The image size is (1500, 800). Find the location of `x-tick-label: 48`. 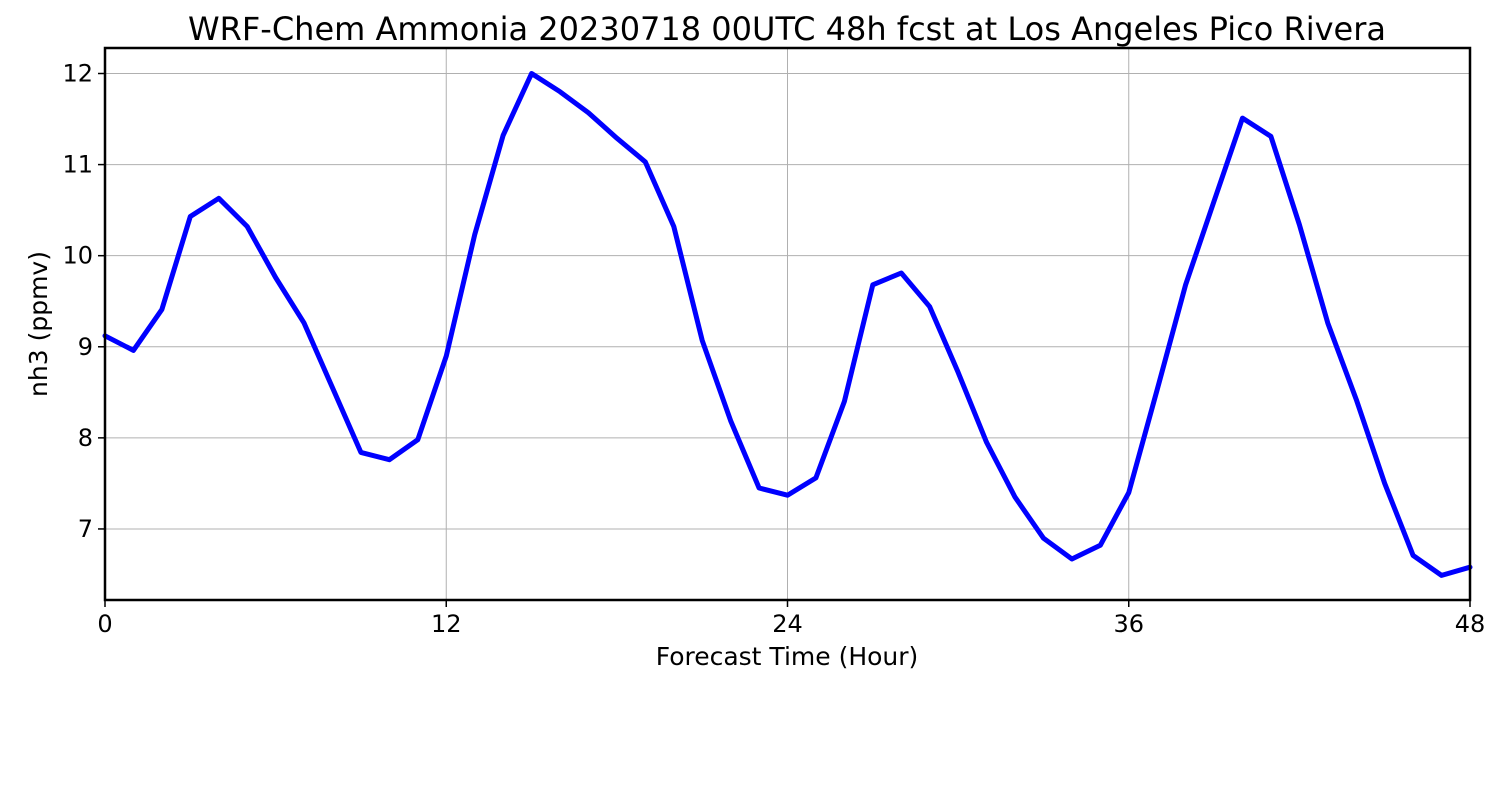

x-tick-label: 48 is located at coordinates (1470, 624).